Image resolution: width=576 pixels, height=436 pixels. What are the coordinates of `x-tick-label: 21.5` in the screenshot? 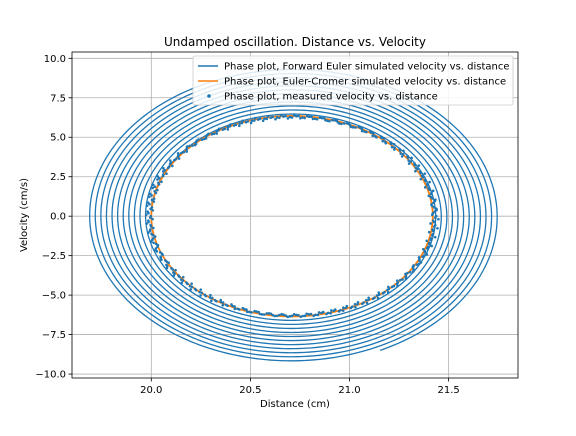 It's located at (448, 390).